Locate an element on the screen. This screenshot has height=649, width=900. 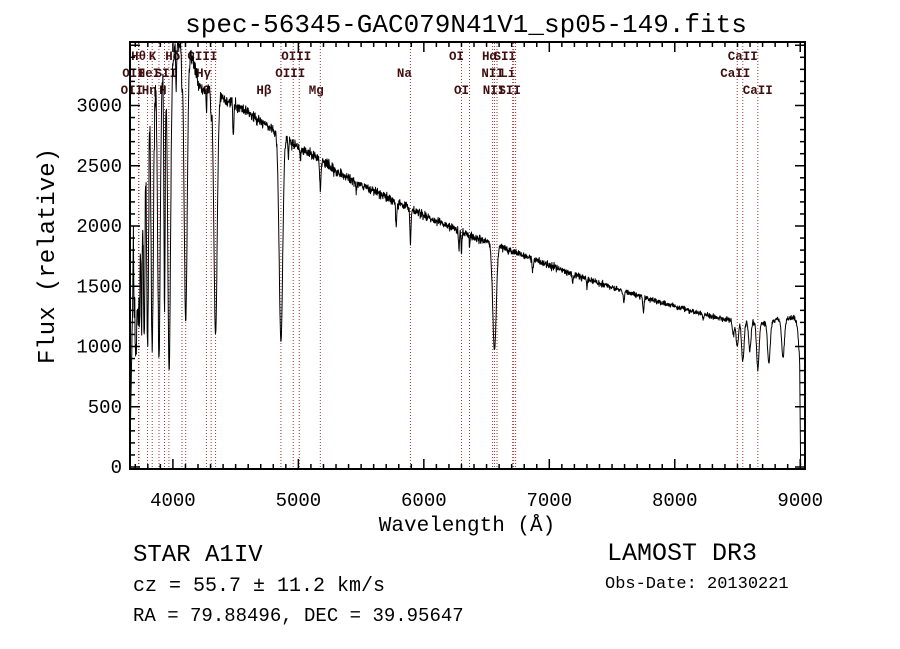
y-tick-label: 2000 is located at coordinates (99, 227).